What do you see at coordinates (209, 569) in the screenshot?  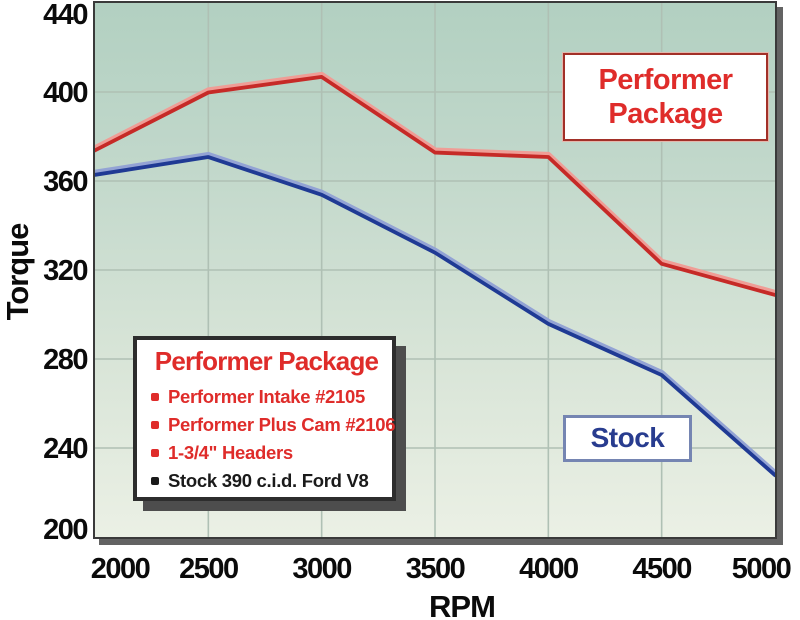 I see `x-tick-label: 2500` at bounding box center [209, 569].